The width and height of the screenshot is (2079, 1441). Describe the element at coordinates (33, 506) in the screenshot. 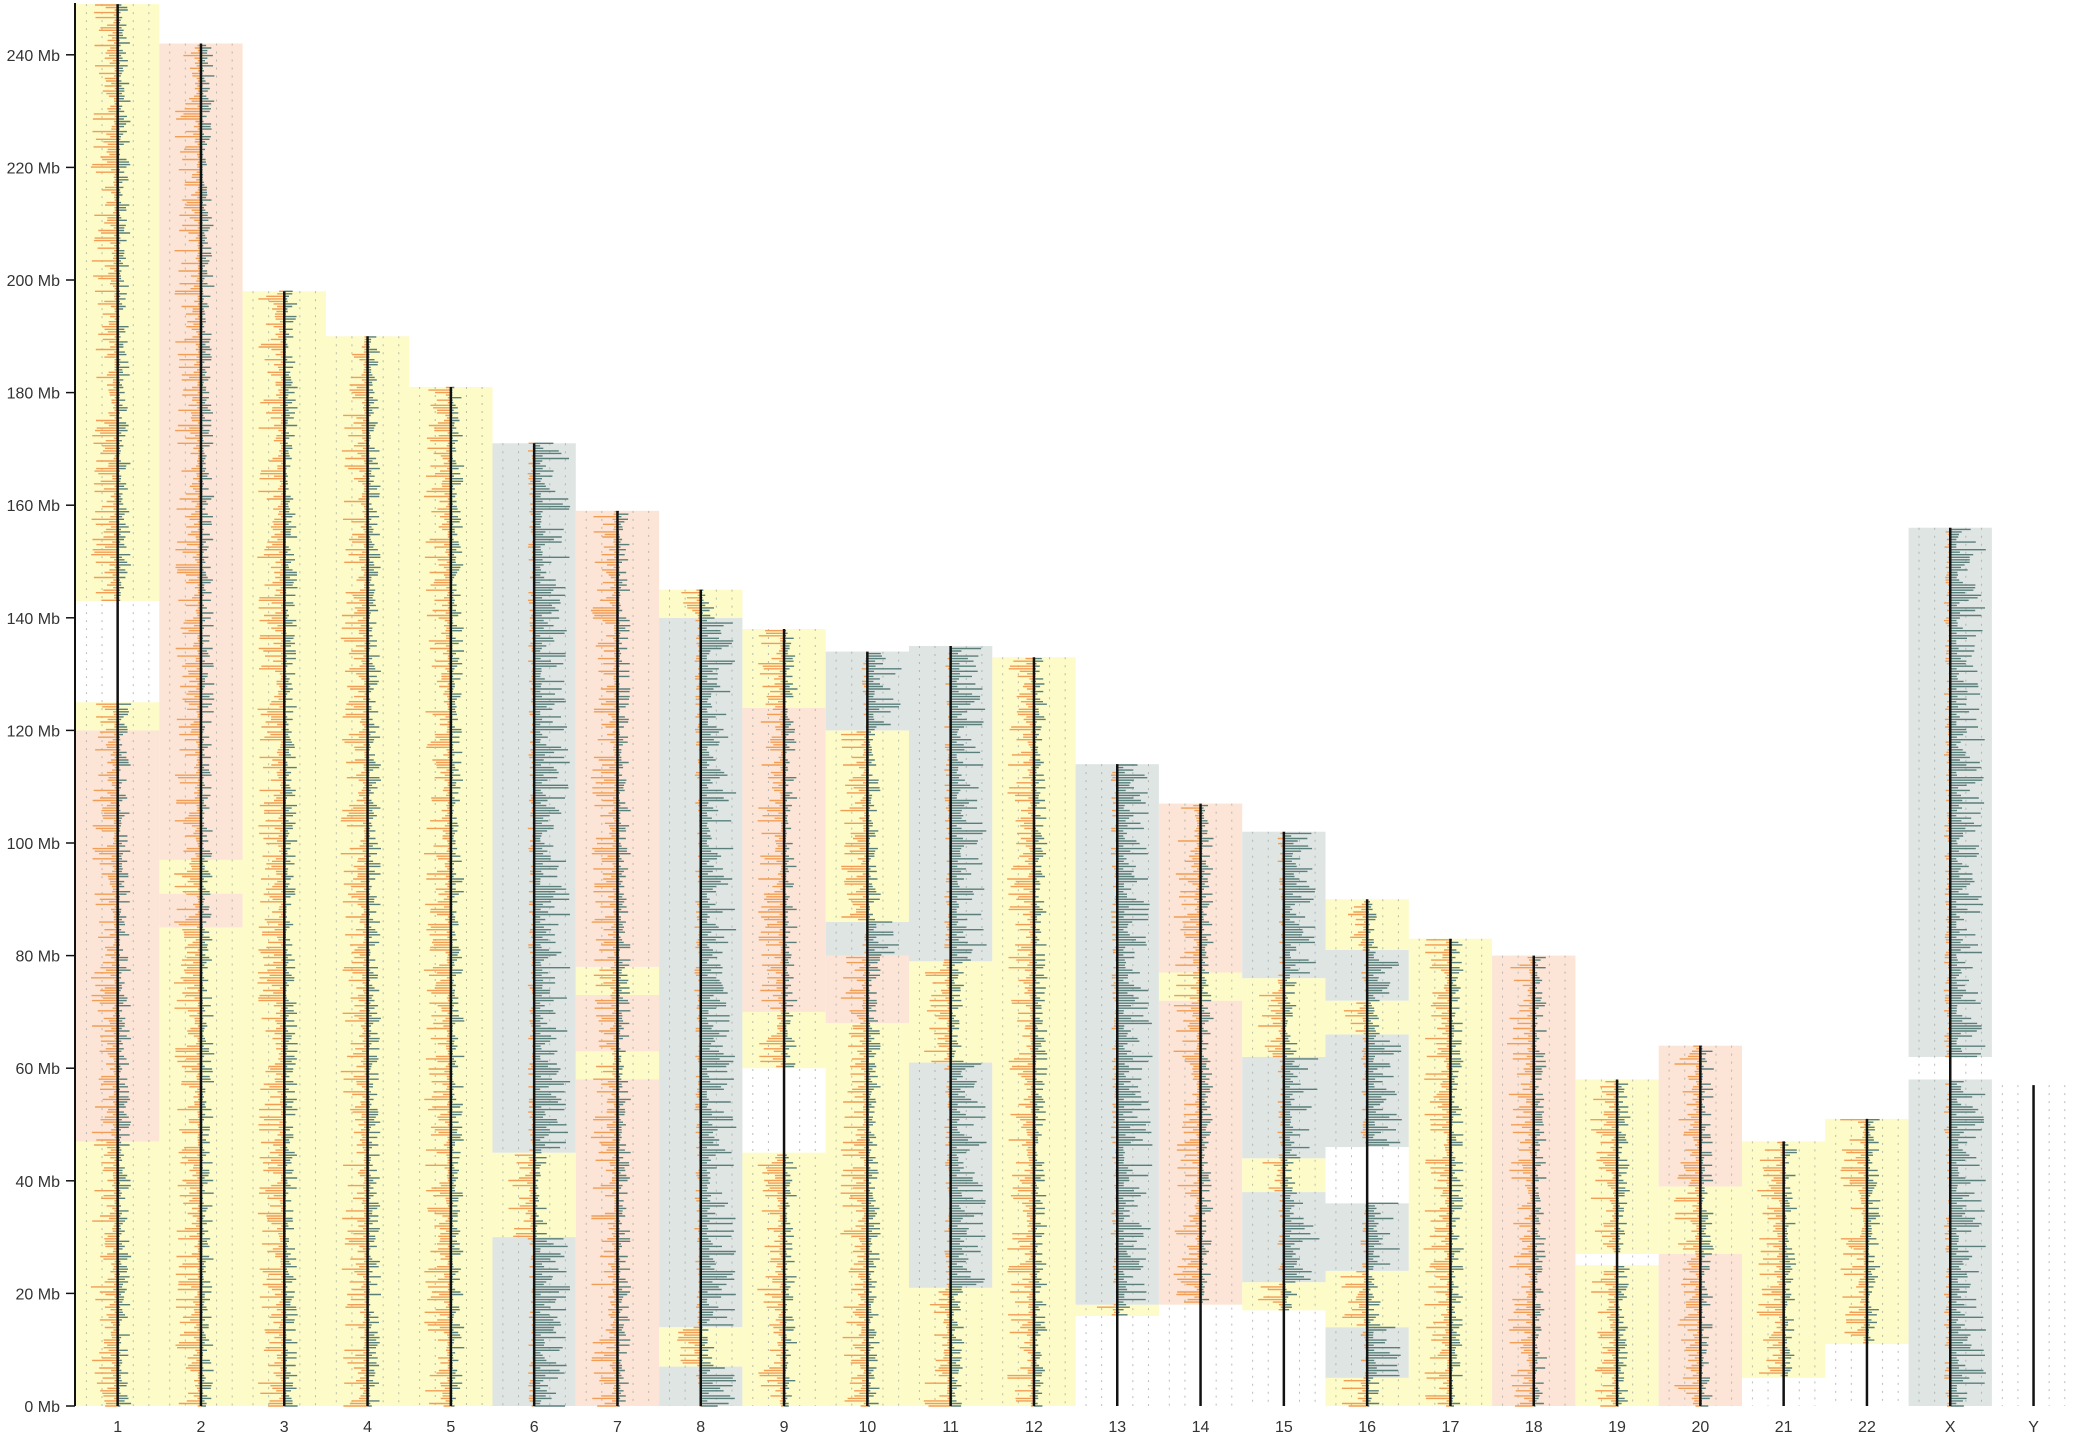

I see `y-tick-label: 160 Mb` at that location.